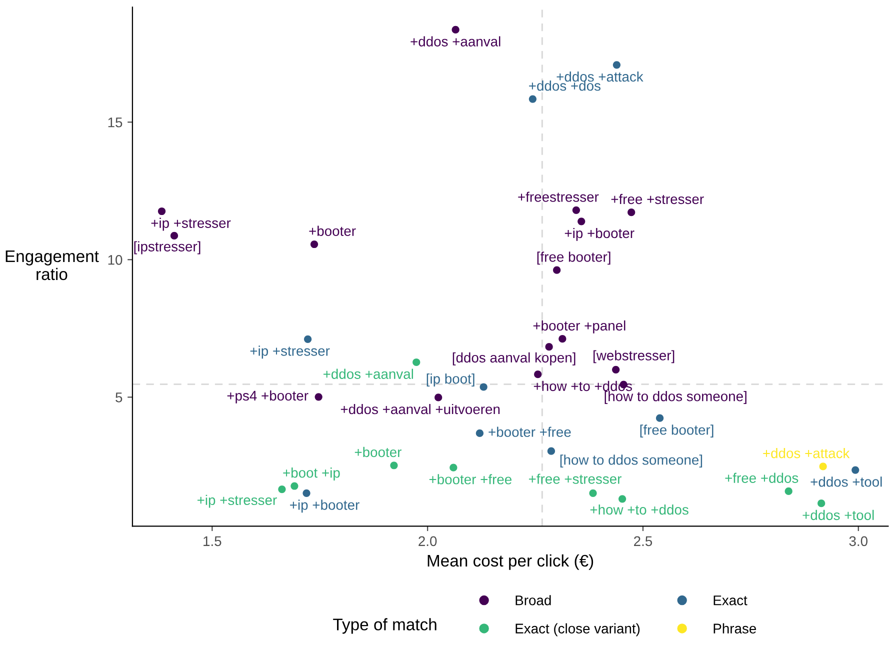 The image size is (889, 652). What do you see at coordinates (213, 541) in the screenshot?
I see `x-tick-label: 1.5` at bounding box center [213, 541].